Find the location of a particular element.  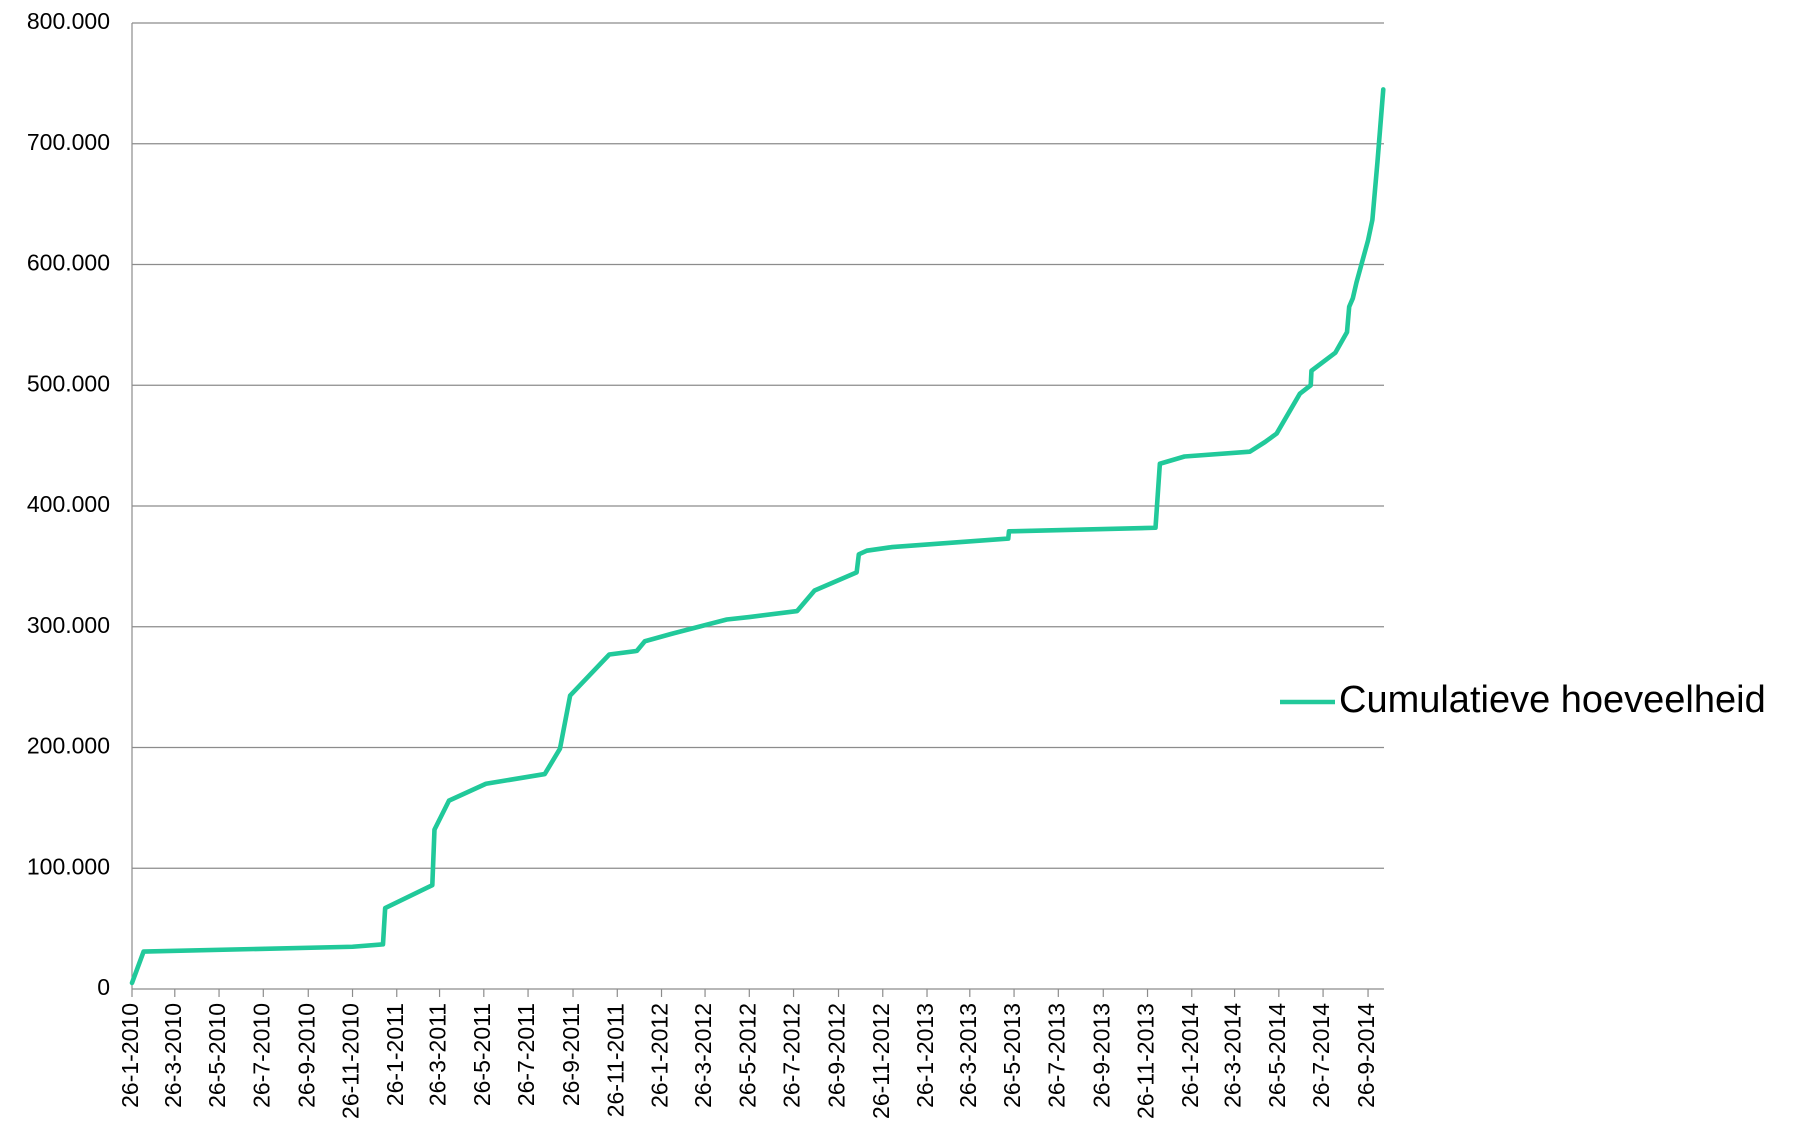

x-tick-label: 26-7-2014 is located at coordinates (1321, 1055).